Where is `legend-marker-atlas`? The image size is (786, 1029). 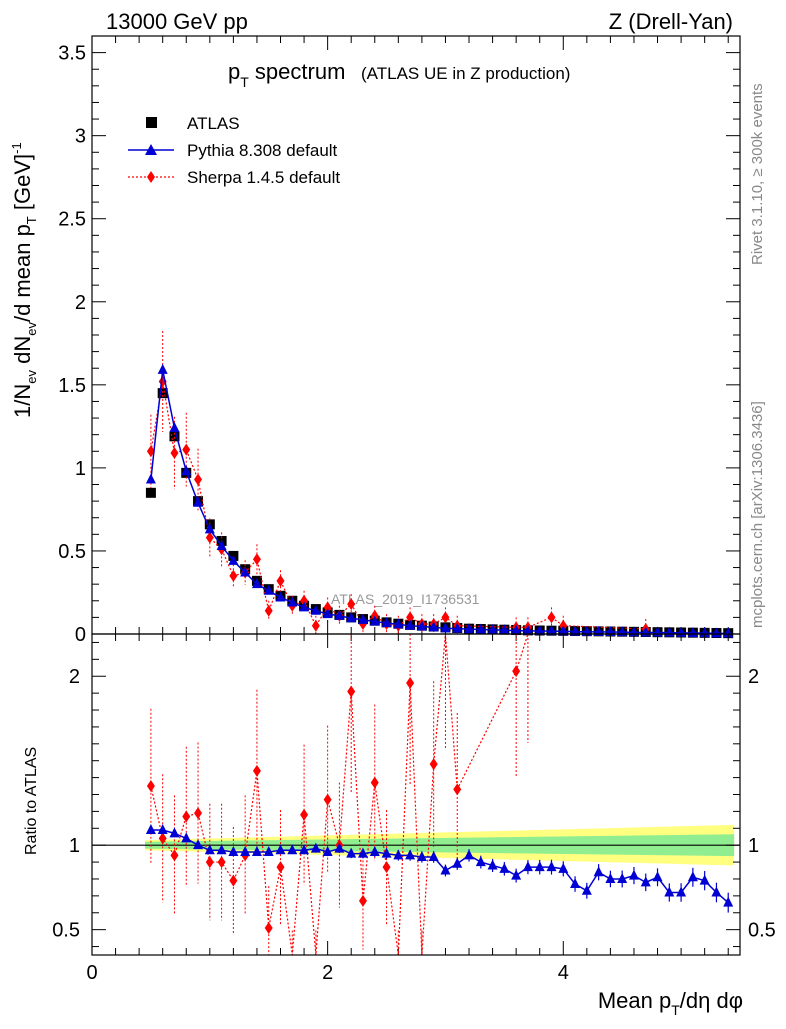
legend-marker-atlas is located at coordinates (151, 122).